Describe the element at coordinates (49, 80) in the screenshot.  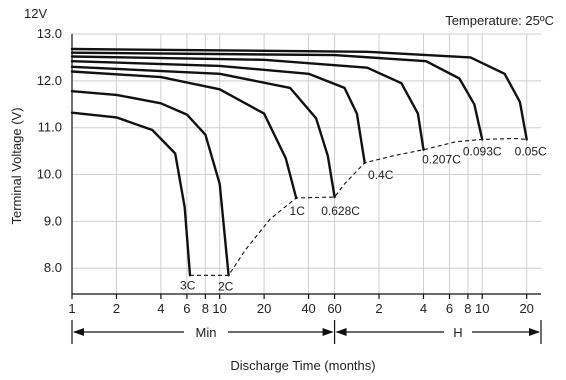
I see `y-tick-label: 12.0` at that location.